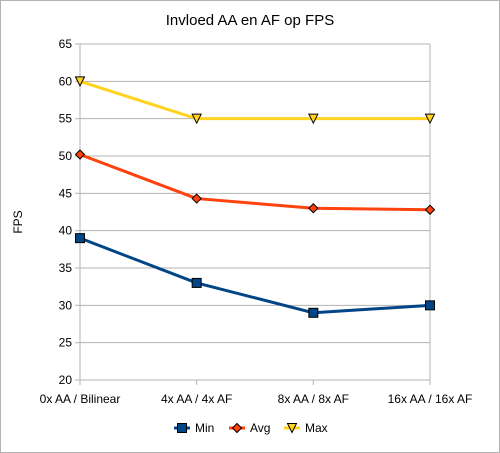  What do you see at coordinates (80, 399) in the screenshot?
I see `x-tick-label: 0x AA / Bilinear` at bounding box center [80, 399].